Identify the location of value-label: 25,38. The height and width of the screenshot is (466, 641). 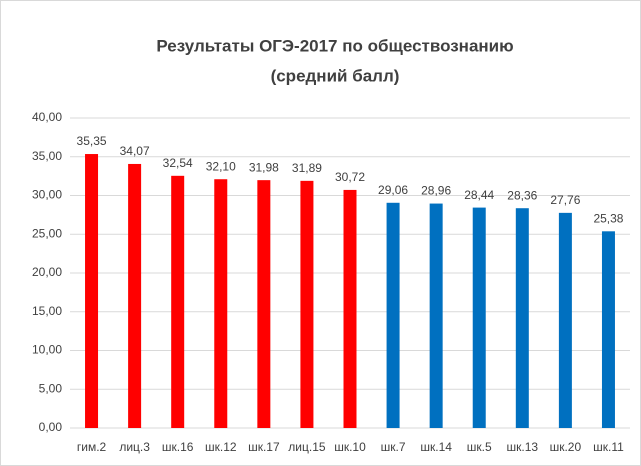
(608, 218).